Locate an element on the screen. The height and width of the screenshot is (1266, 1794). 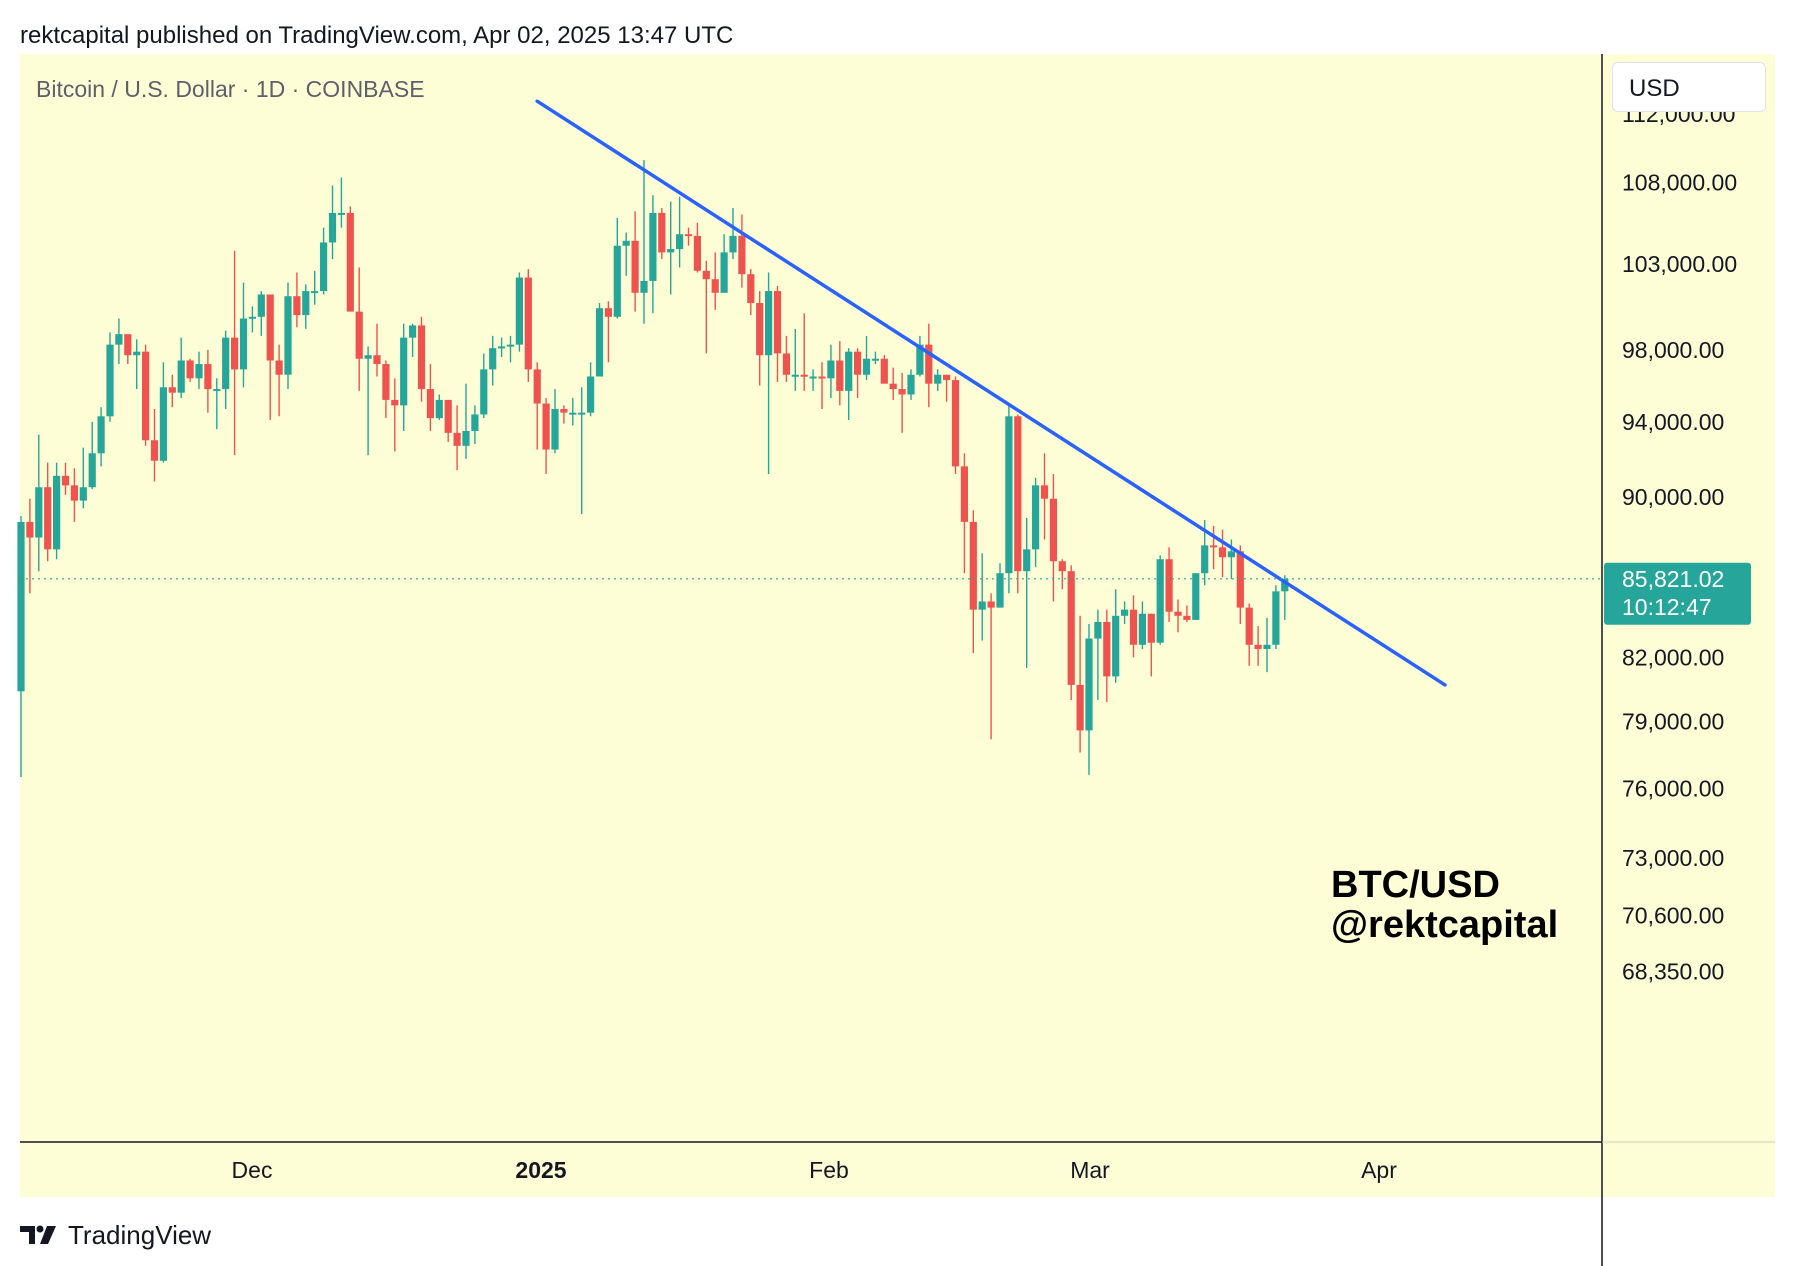
currency-button: USD is located at coordinates (1689, 87).